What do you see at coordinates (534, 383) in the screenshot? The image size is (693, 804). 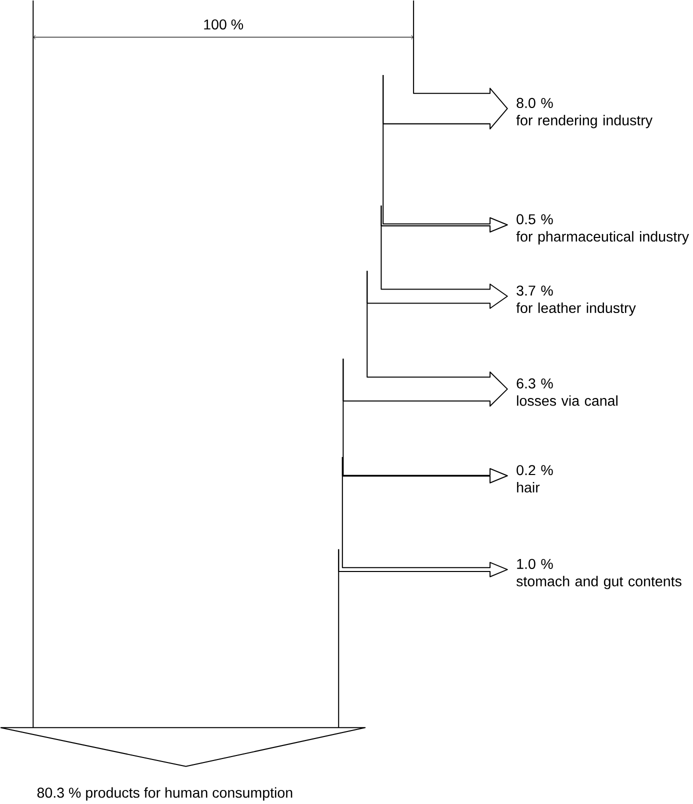 I see `data-label: 6.3 %` at bounding box center [534, 383].